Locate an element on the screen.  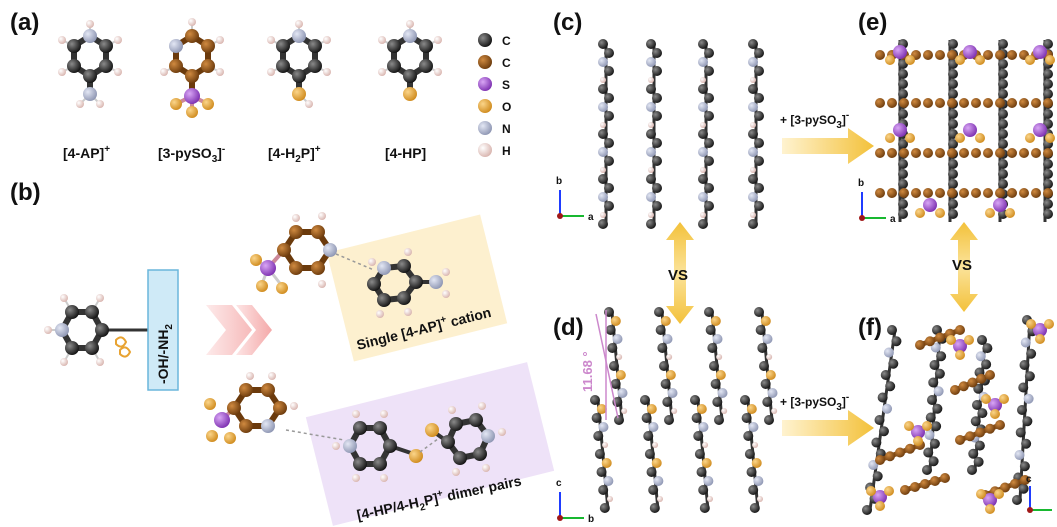
panel-label-b: (b) is located at coordinates (25, 192).